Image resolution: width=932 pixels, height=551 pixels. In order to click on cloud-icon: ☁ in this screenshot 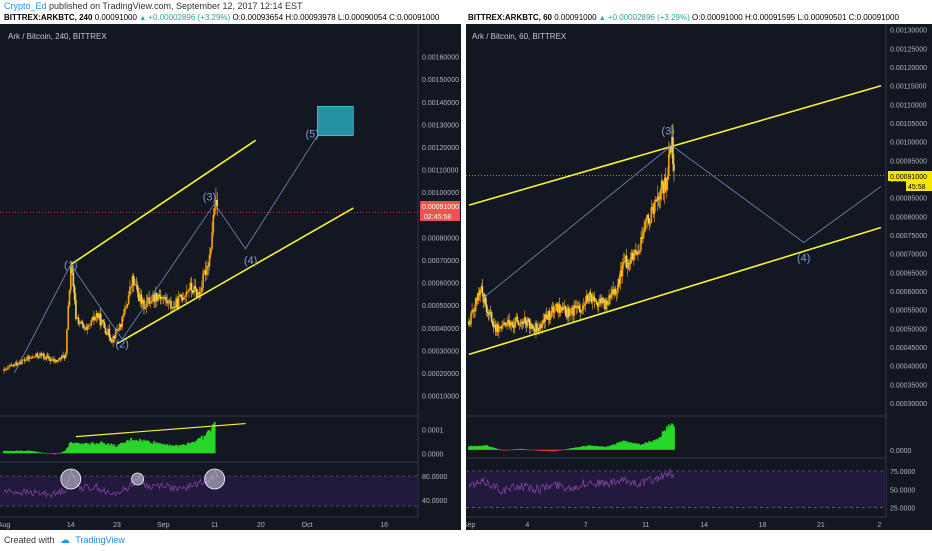, I will do `click(65, 540)`.